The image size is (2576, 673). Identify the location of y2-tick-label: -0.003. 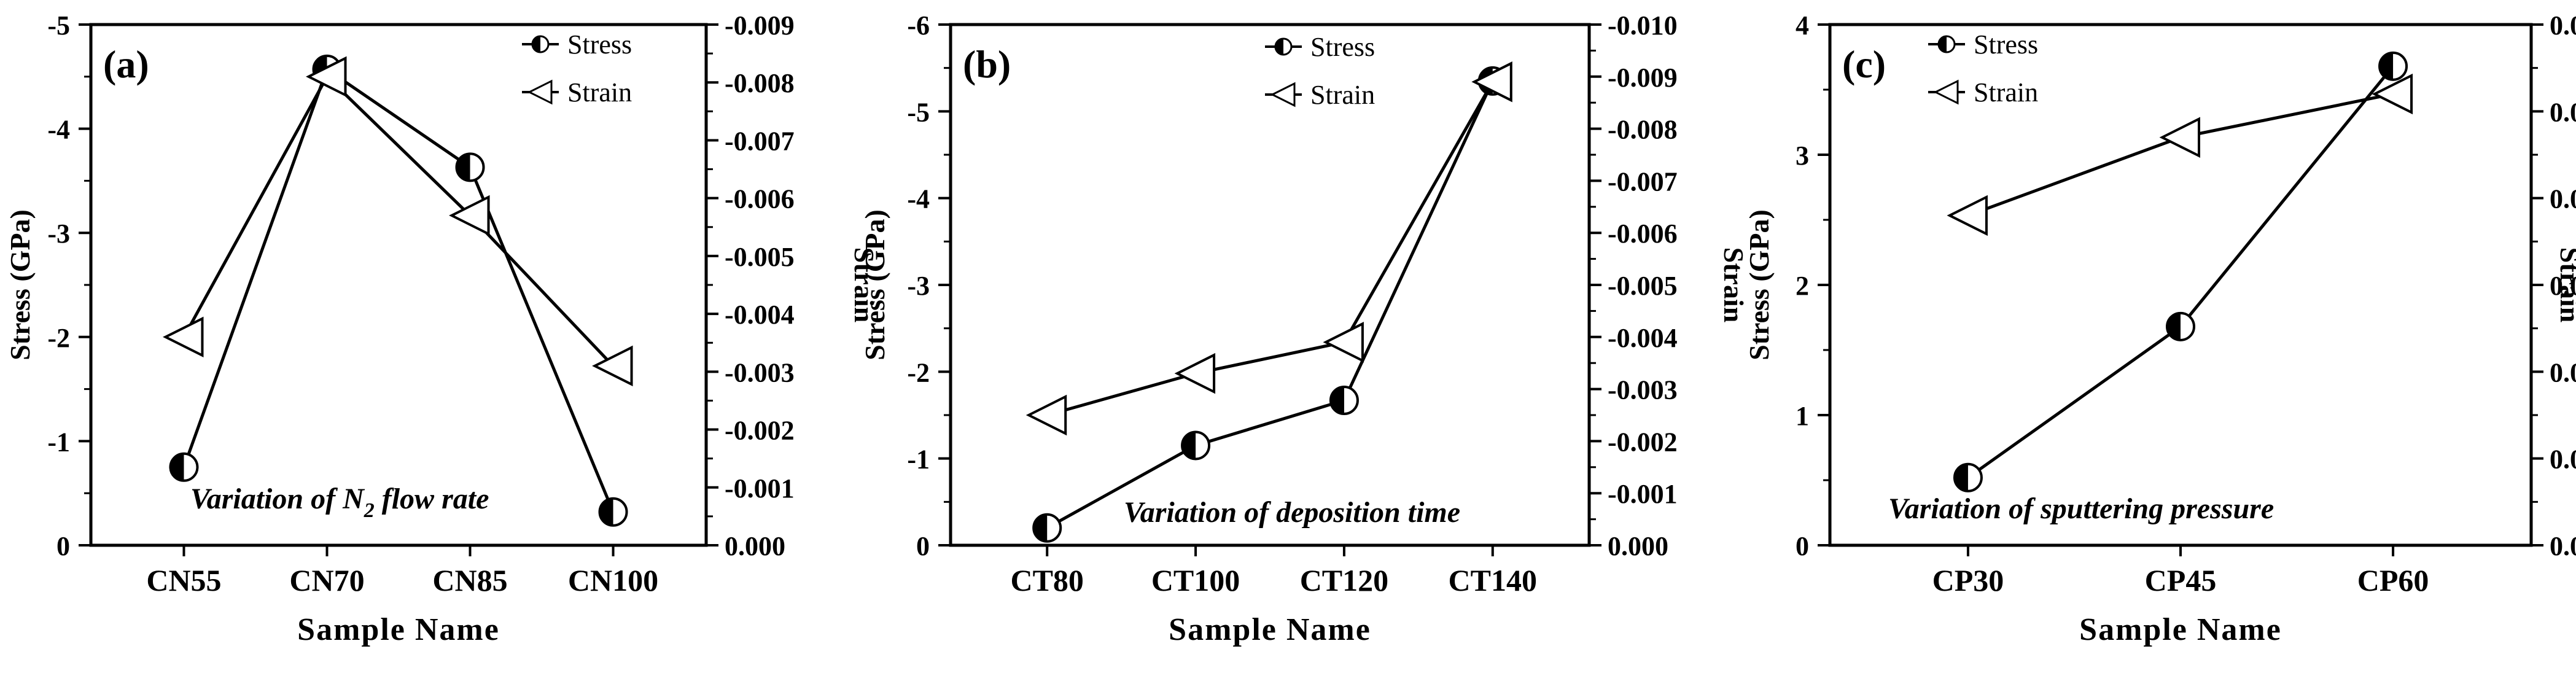
(760, 372).